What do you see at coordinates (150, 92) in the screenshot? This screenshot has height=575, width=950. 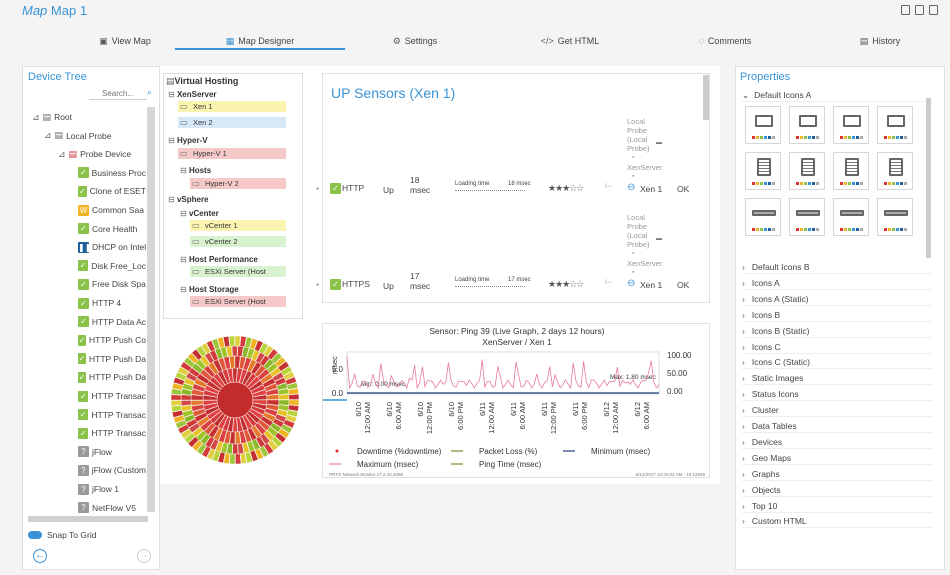 I see `search-icon: ⌕` at bounding box center [150, 92].